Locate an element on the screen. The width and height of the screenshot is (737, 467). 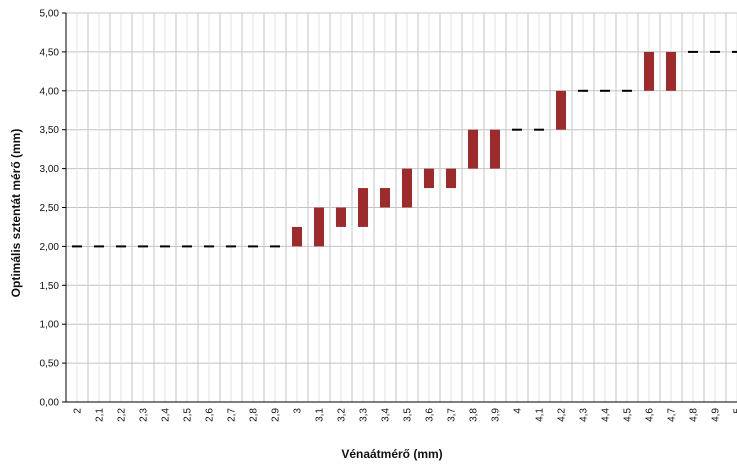
x-tick-label: 2,8 is located at coordinates (254, 415).